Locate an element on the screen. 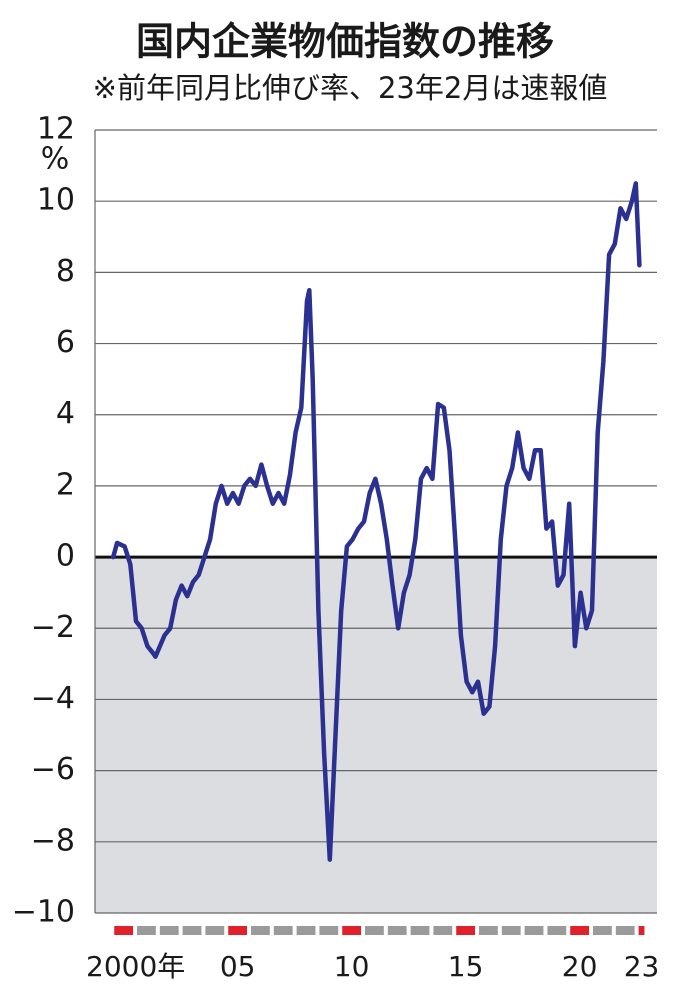  x-tick-label: 23 is located at coordinates (642, 966).